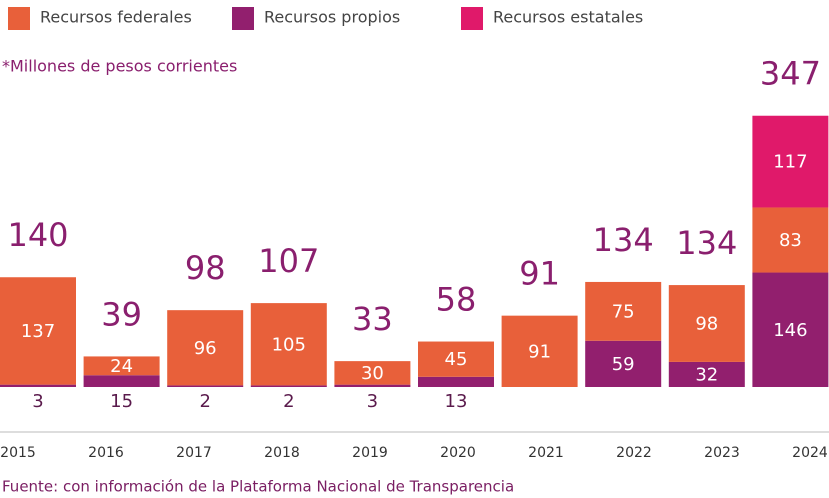 Image resolution: width=829 pixels, height=498 pixels. Describe the element at coordinates (205, 268) in the screenshot. I see `total-label: 98` at that location.